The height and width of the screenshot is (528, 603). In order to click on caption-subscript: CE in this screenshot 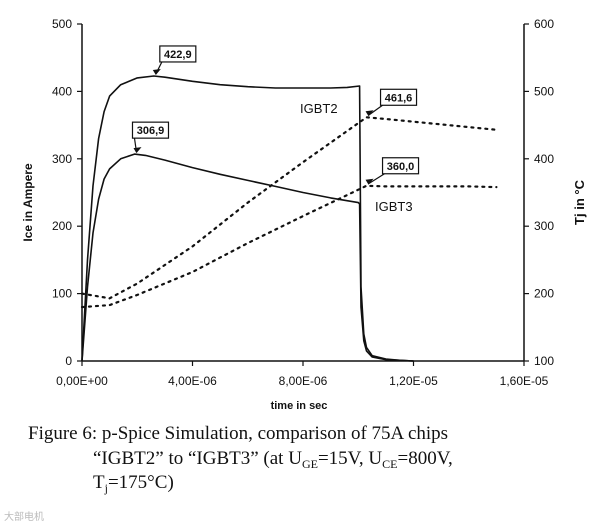, I will do `click(390, 464)`.